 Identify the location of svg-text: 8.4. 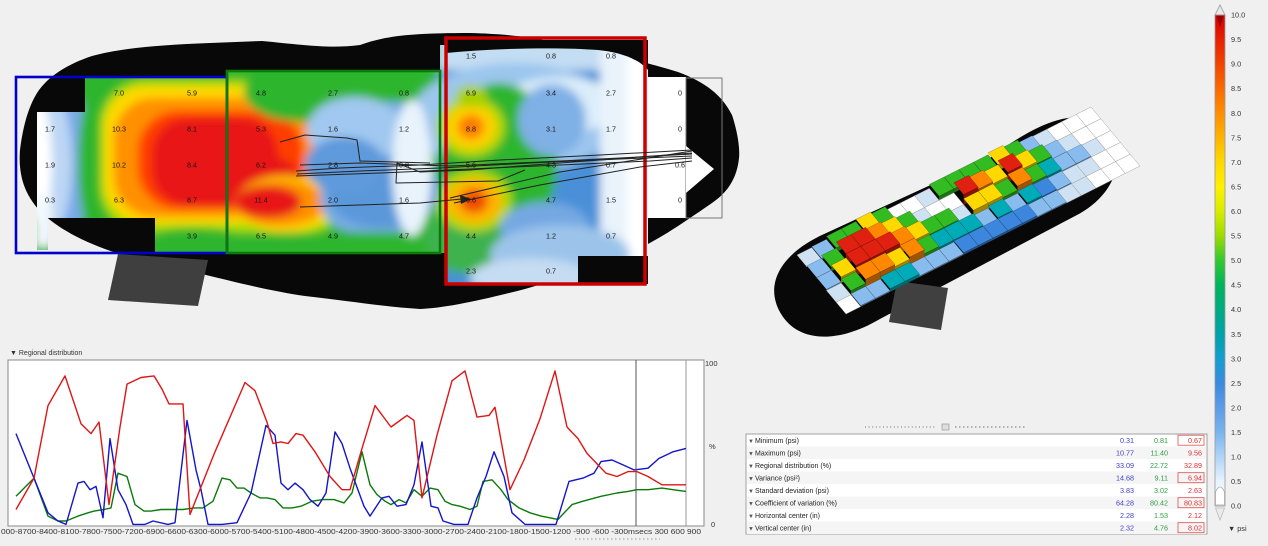
(192, 165).